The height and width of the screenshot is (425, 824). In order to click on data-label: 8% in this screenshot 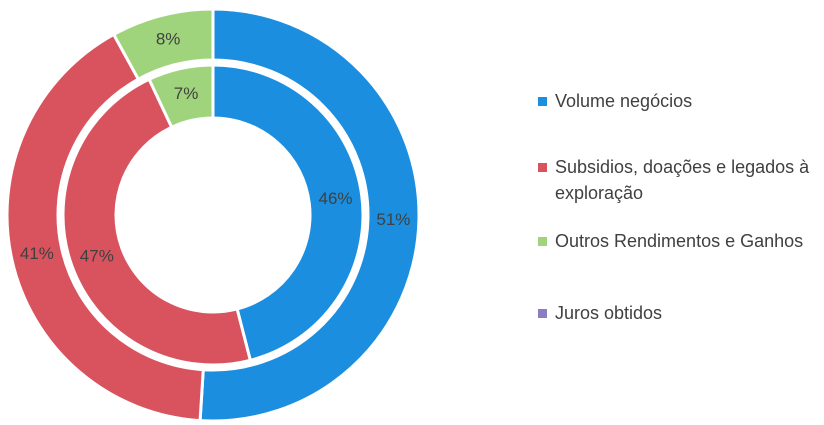, I will do `click(168, 39)`.